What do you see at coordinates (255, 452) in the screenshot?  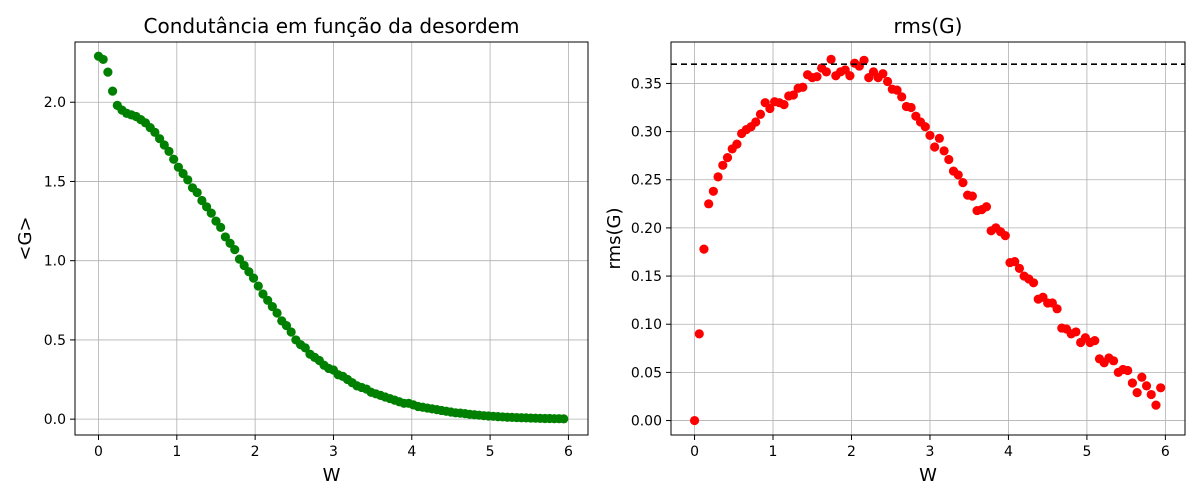 I see `conductance-x-tick-label: 2` at bounding box center [255, 452].